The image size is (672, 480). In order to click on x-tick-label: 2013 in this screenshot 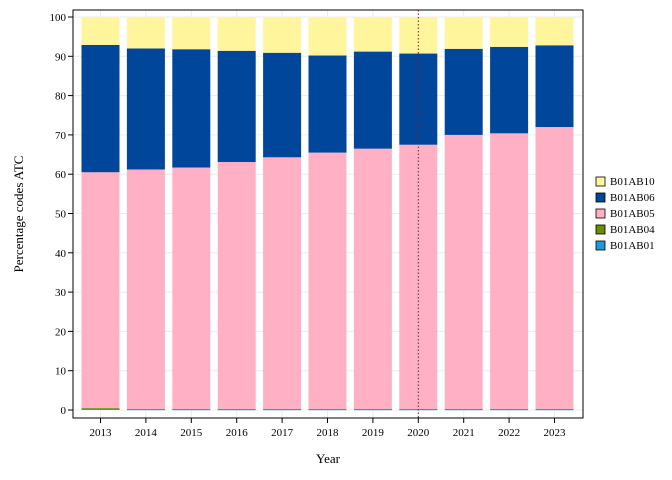, I will do `click(101, 433)`.